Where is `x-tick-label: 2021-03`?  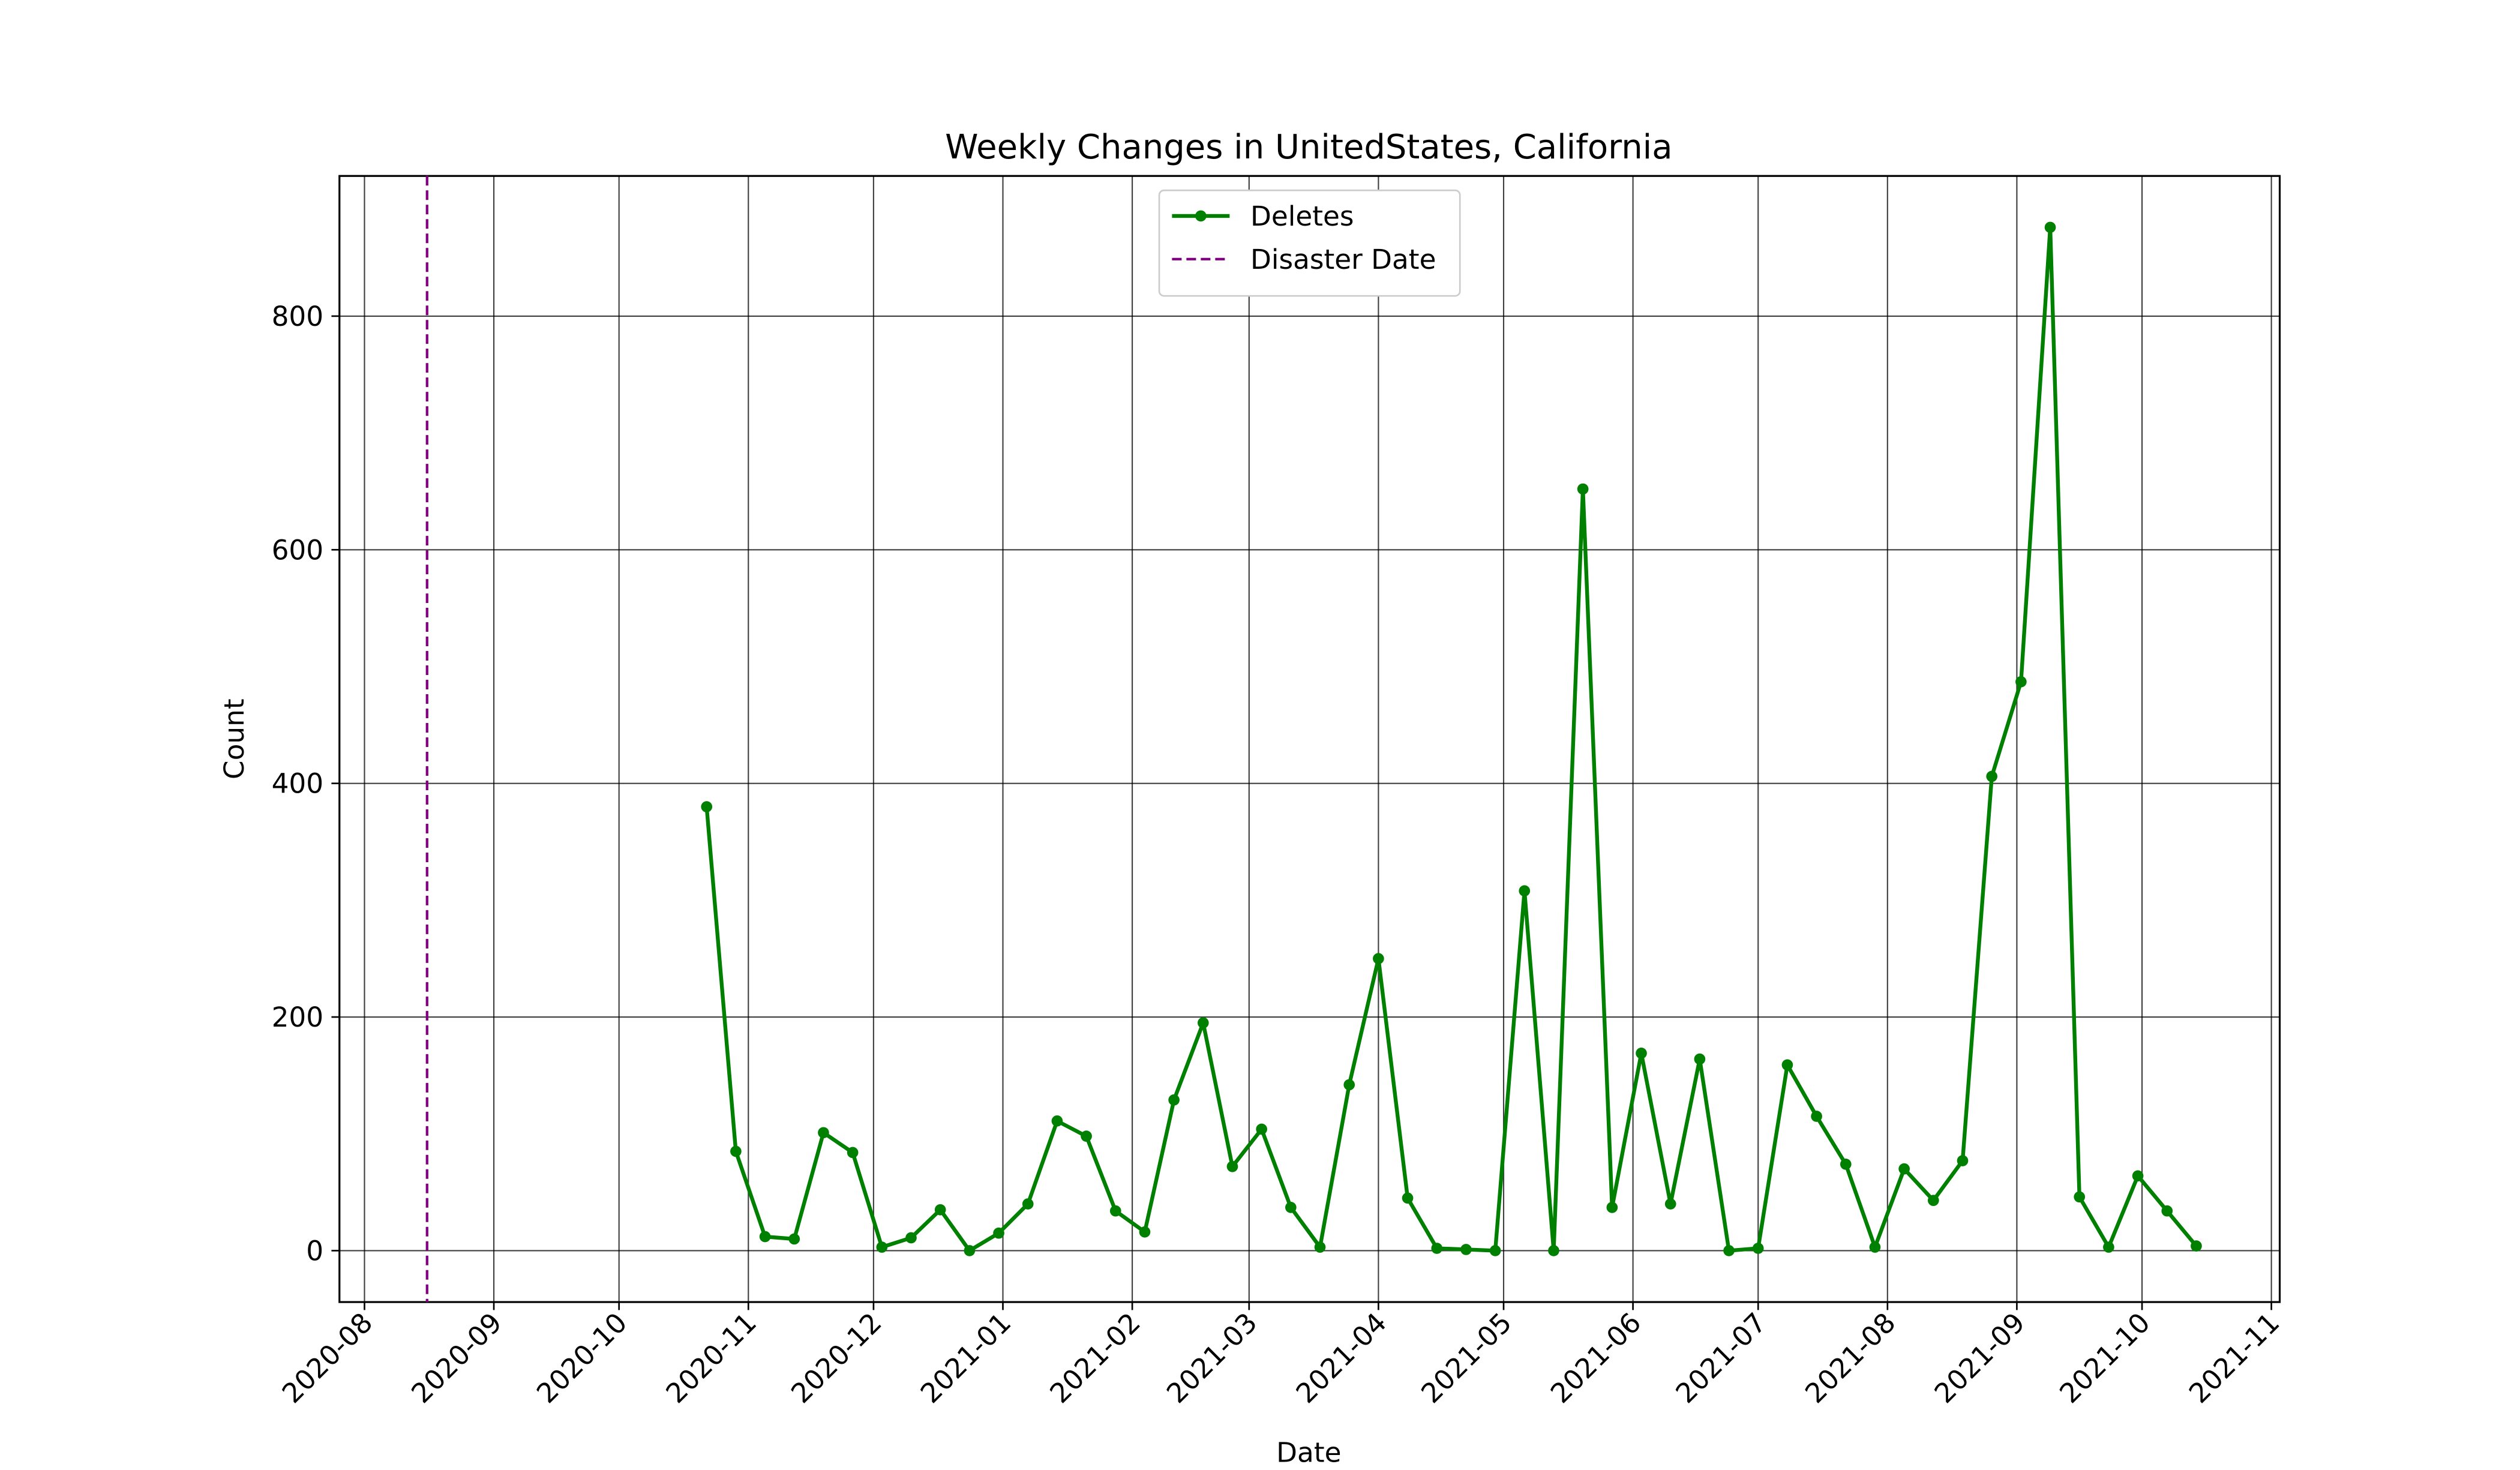 x-tick-label: 2021-03 is located at coordinates (1211, 1358).